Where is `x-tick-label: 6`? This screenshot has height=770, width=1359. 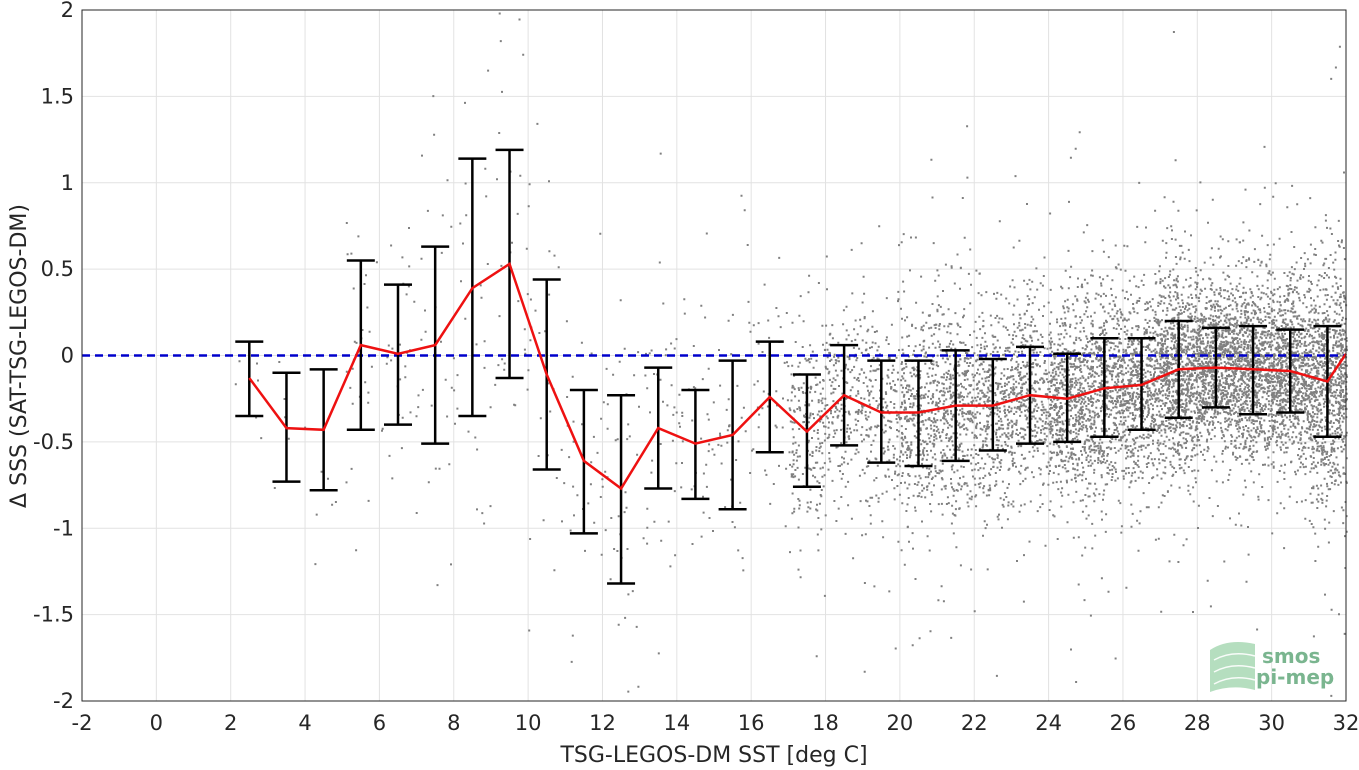 x-tick-label: 6 is located at coordinates (379, 723).